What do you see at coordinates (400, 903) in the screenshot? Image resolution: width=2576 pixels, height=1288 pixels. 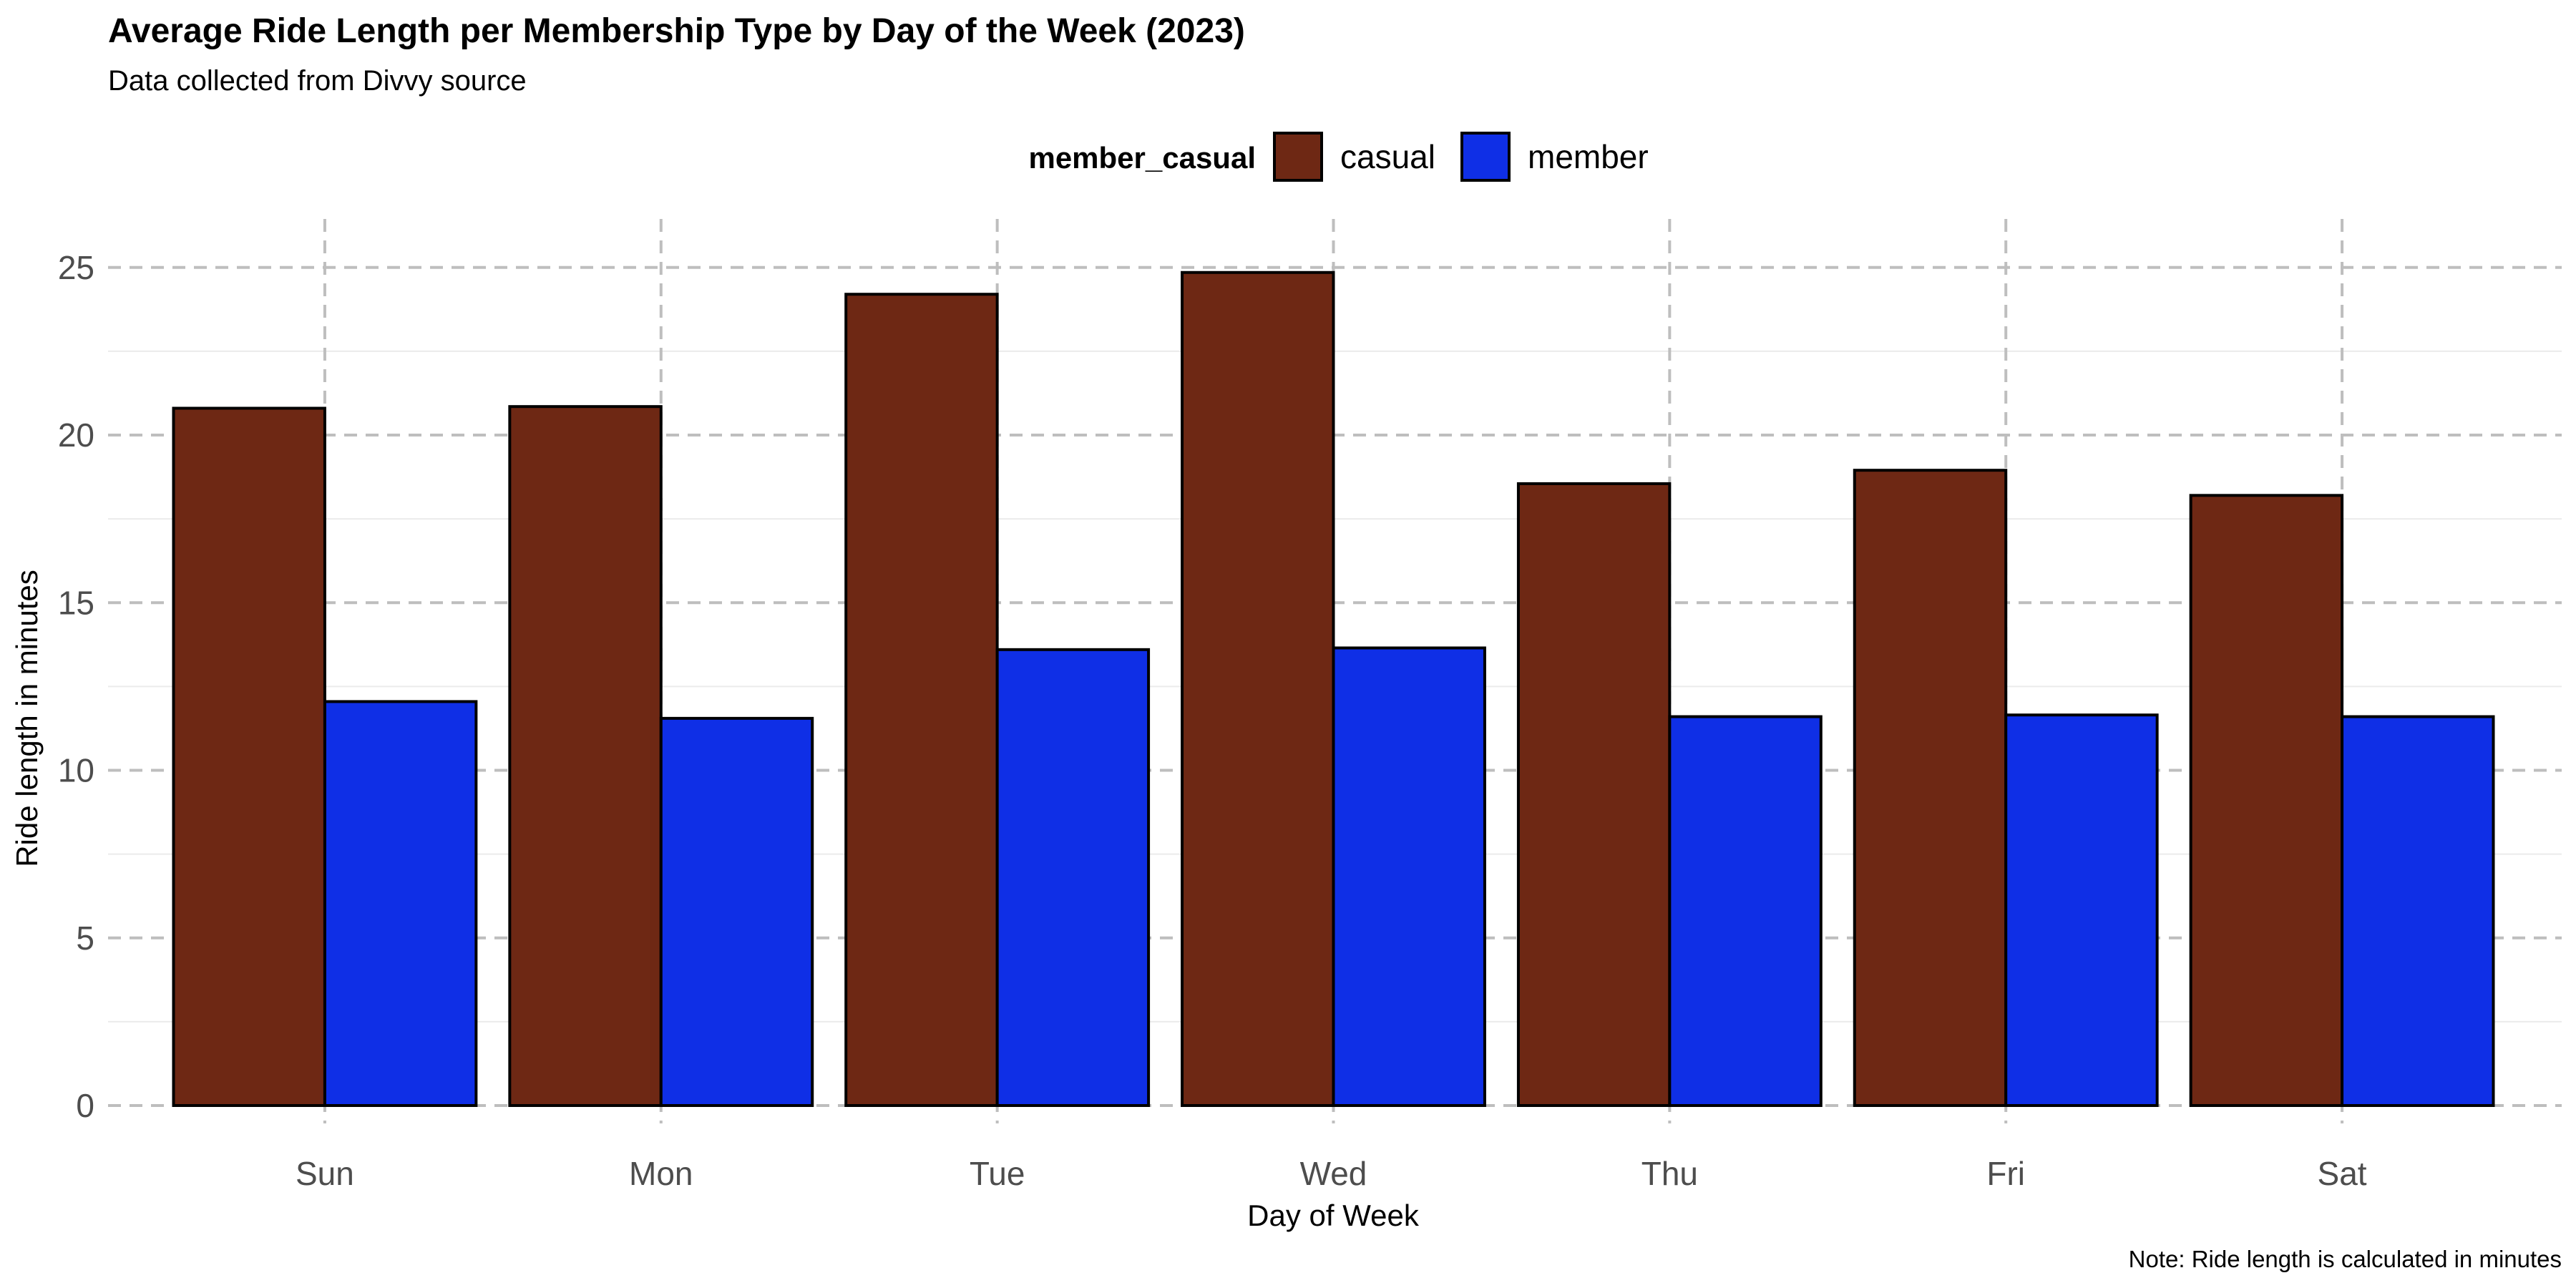 I see `bar-member-sun` at bounding box center [400, 903].